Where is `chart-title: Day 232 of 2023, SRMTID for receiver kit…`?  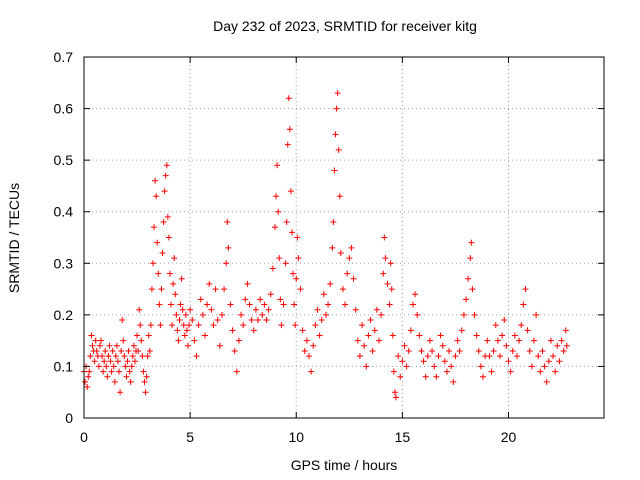
chart-title: Day 232 of 2023, SRMTID for receiver kit… is located at coordinates (345, 26).